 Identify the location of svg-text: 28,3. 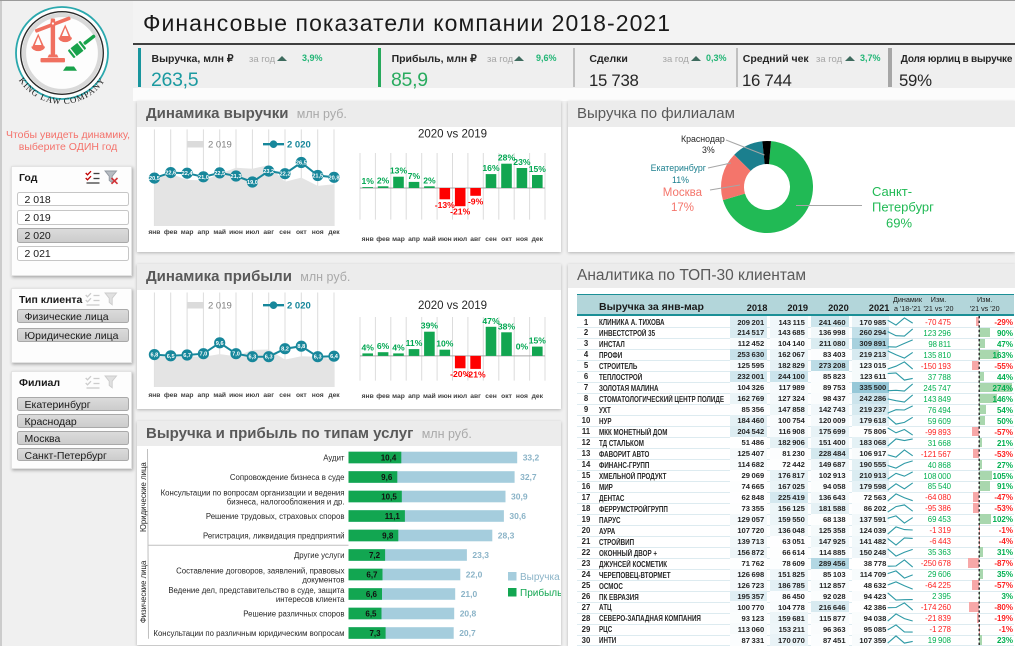
(506, 535).